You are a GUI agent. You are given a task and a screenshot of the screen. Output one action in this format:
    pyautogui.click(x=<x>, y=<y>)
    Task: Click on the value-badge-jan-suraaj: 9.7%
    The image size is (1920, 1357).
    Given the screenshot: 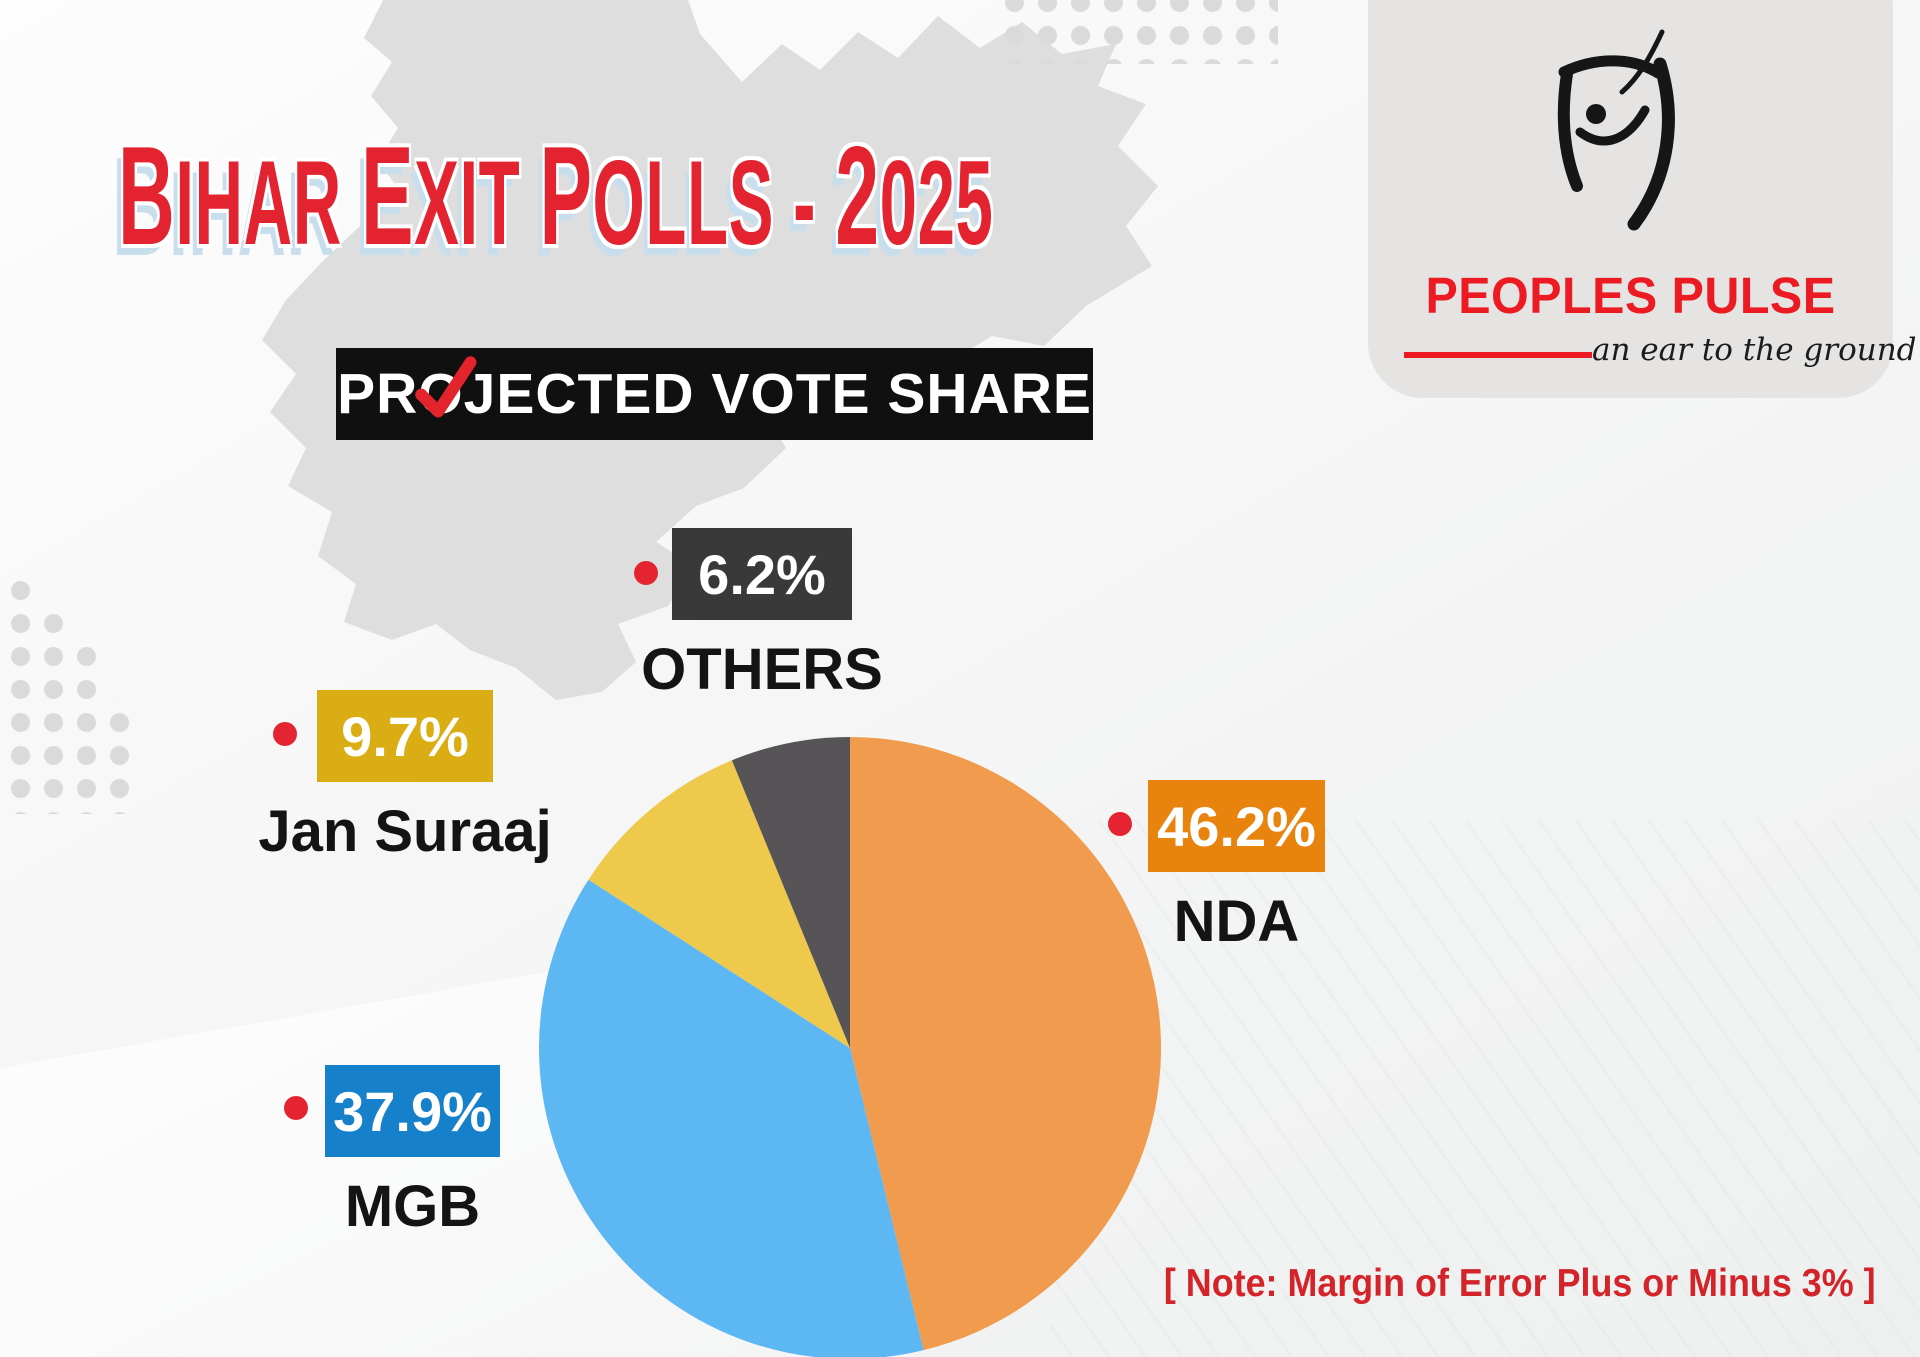 What is the action you would take?
    pyautogui.click(x=405, y=736)
    